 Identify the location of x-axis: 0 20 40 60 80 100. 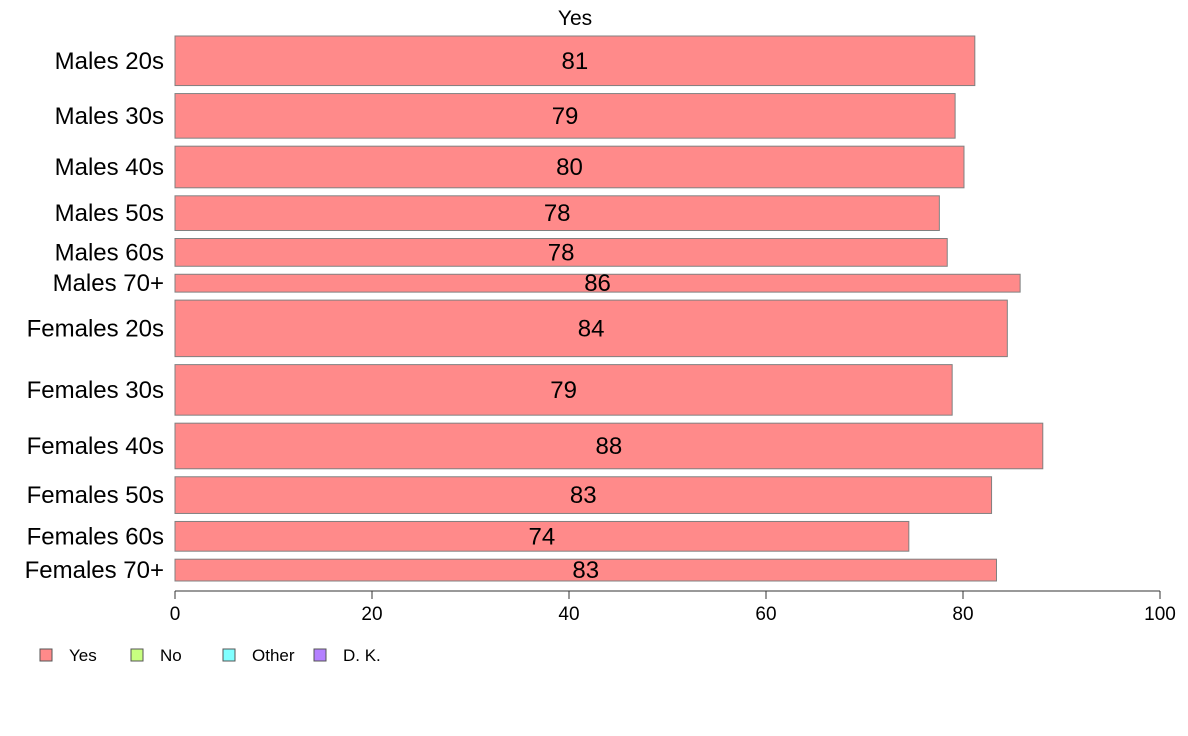
(673, 607).